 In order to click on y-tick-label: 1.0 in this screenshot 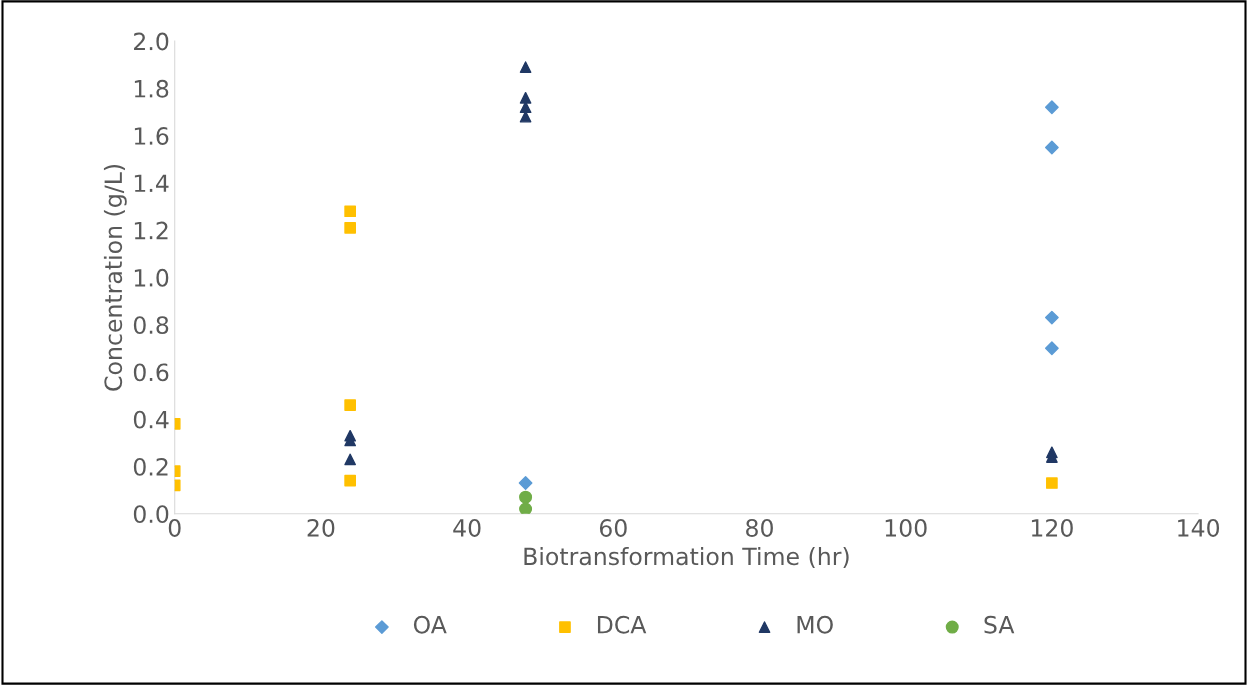, I will do `click(151, 277)`.